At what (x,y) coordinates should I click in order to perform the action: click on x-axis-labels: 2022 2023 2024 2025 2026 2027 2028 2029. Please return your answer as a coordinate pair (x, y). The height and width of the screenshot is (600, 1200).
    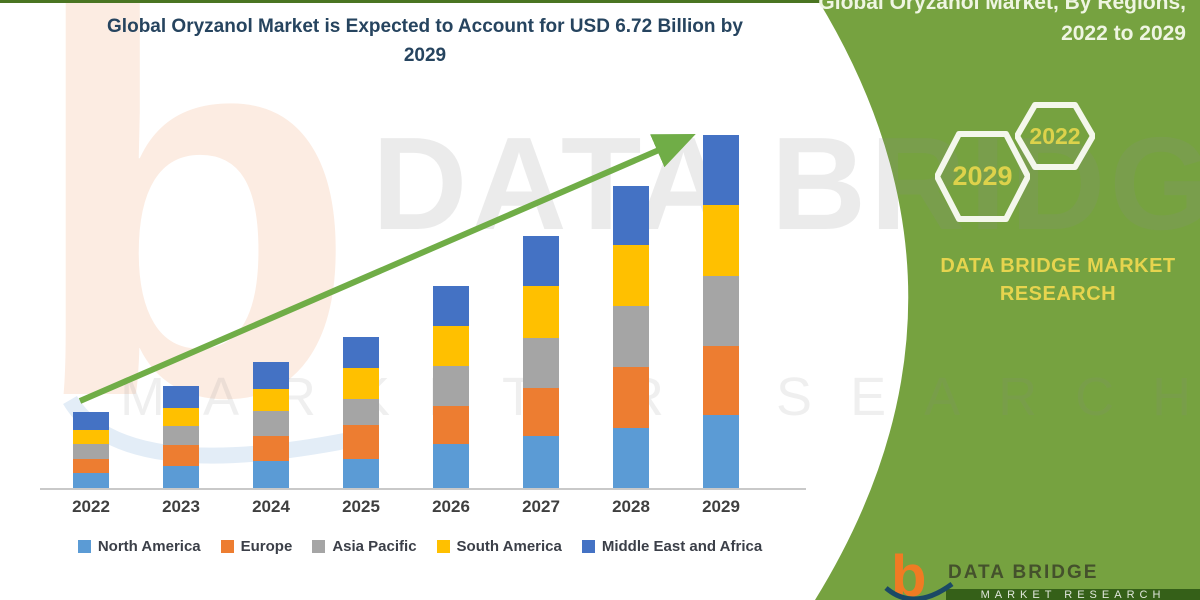
    Looking at the image, I should click on (406, 507).